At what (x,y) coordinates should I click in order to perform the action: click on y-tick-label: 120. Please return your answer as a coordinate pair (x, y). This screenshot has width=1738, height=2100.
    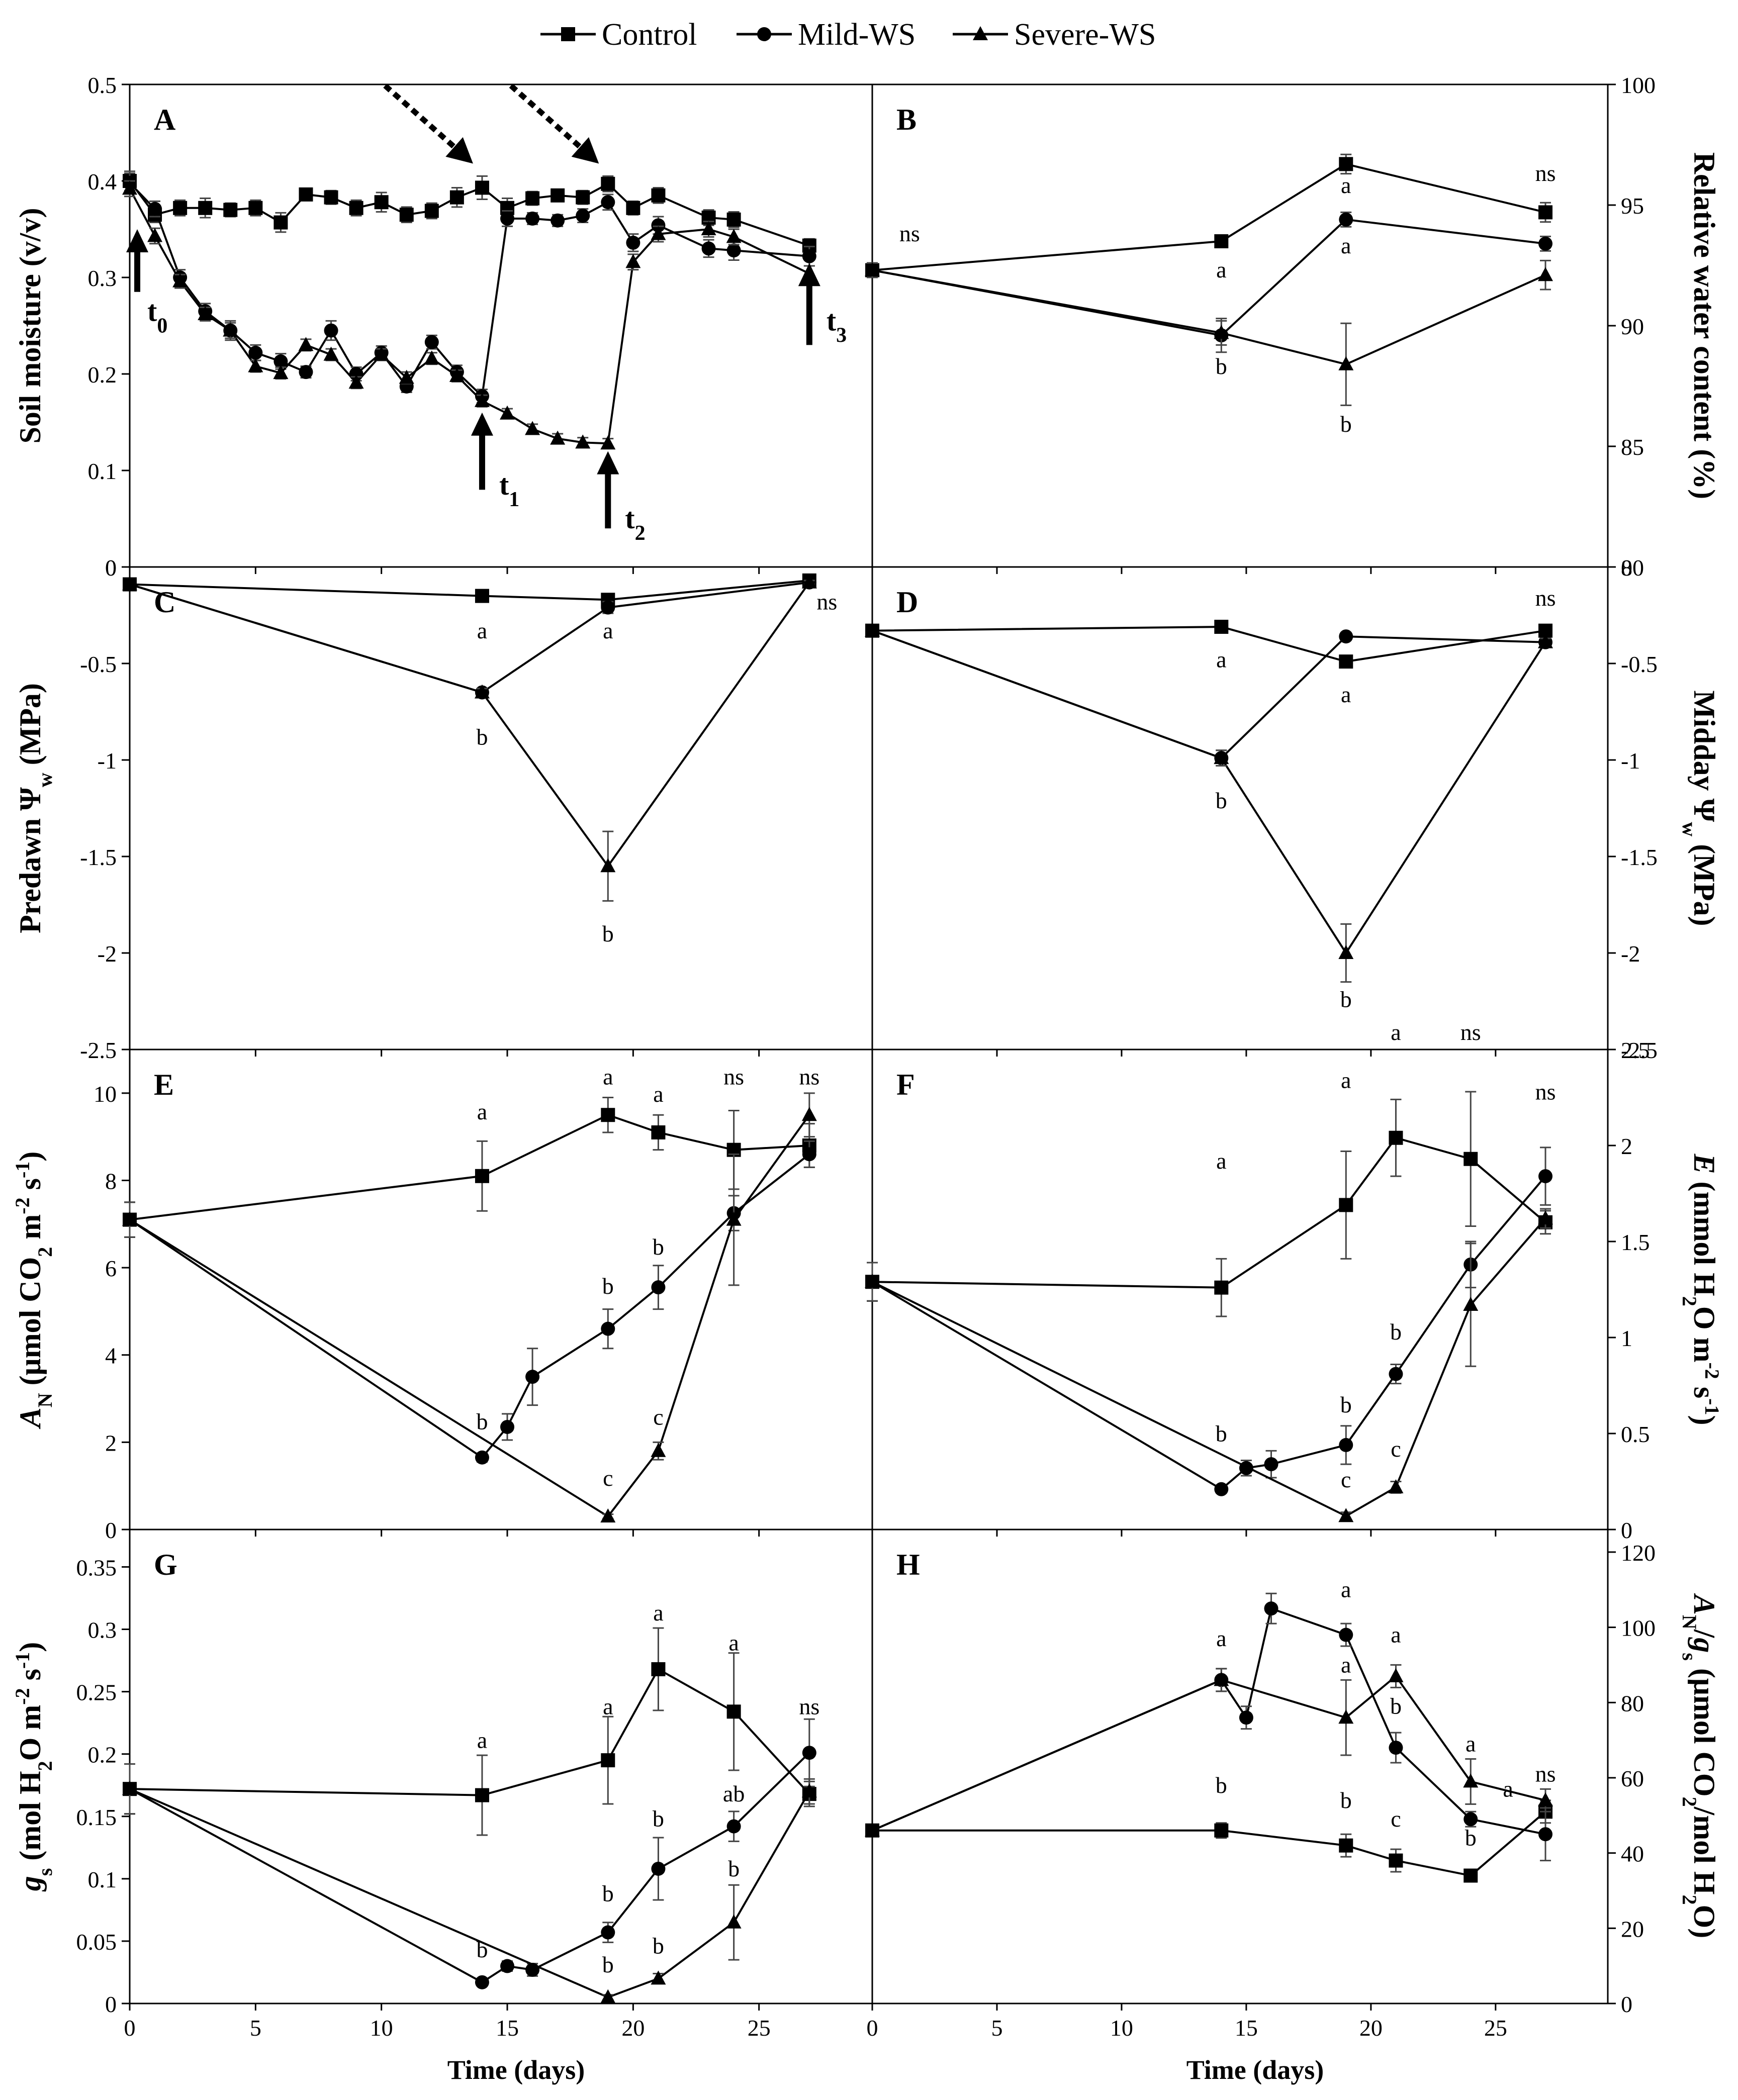
    Looking at the image, I should click on (1638, 1553).